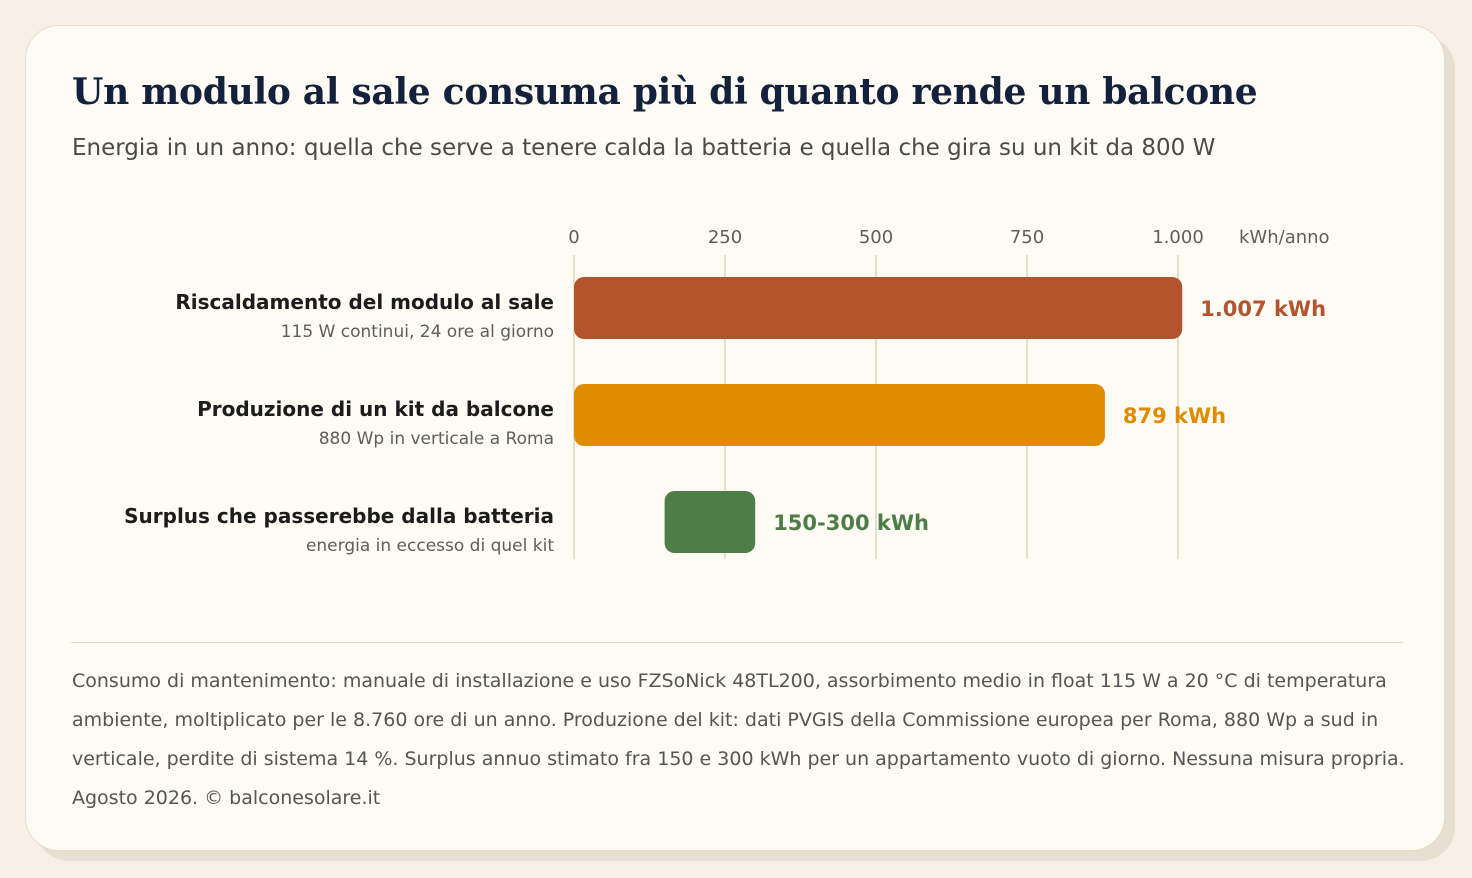  What do you see at coordinates (339, 516) in the screenshot?
I see `category-label-2: Surplus che passerebbe dalla batteria` at bounding box center [339, 516].